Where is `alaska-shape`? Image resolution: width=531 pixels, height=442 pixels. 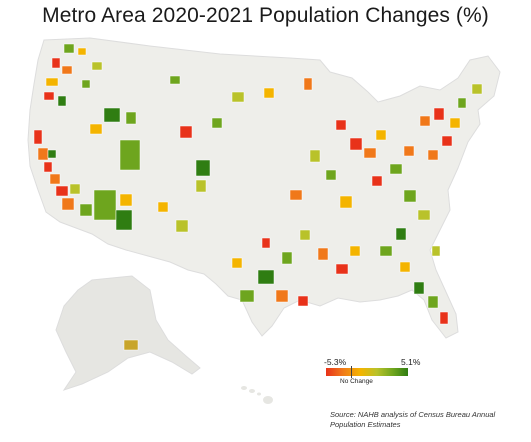 alaska-shape is located at coordinates (128, 333).